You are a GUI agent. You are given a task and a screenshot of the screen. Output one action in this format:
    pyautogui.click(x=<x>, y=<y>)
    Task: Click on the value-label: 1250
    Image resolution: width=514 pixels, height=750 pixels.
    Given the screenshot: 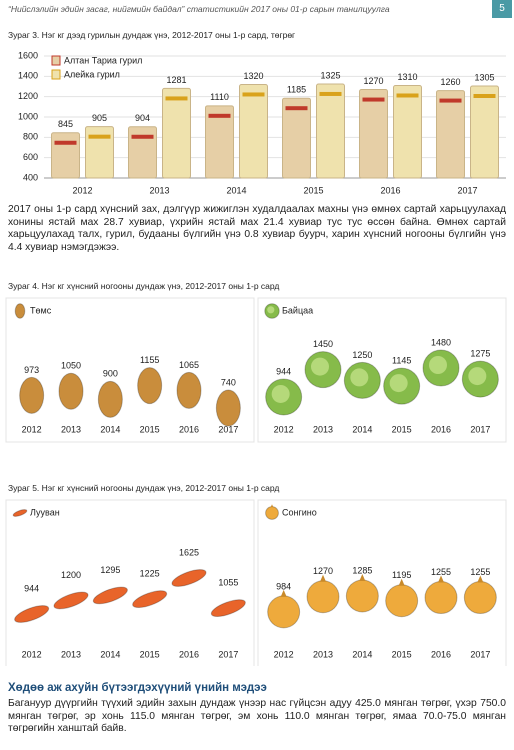 What is the action you would take?
    pyautogui.click(x=362, y=355)
    